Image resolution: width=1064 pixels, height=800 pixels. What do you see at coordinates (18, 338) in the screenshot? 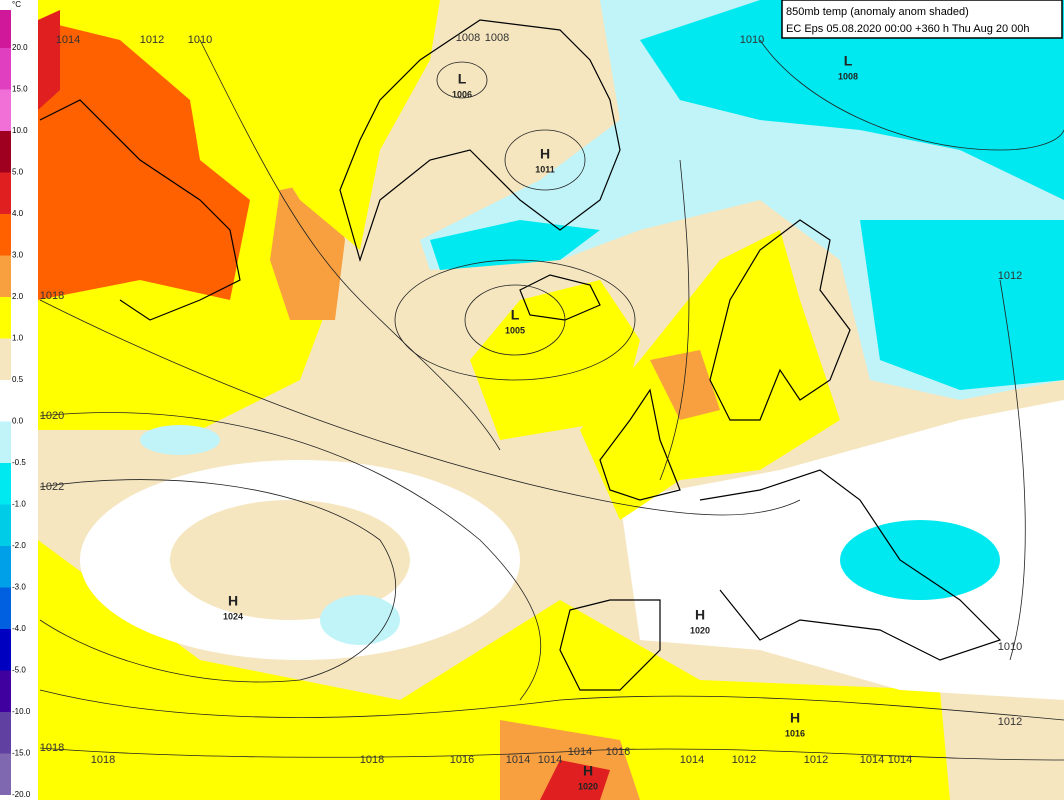
I see `colorbar-label: 1.0` at bounding box center [18, 338].